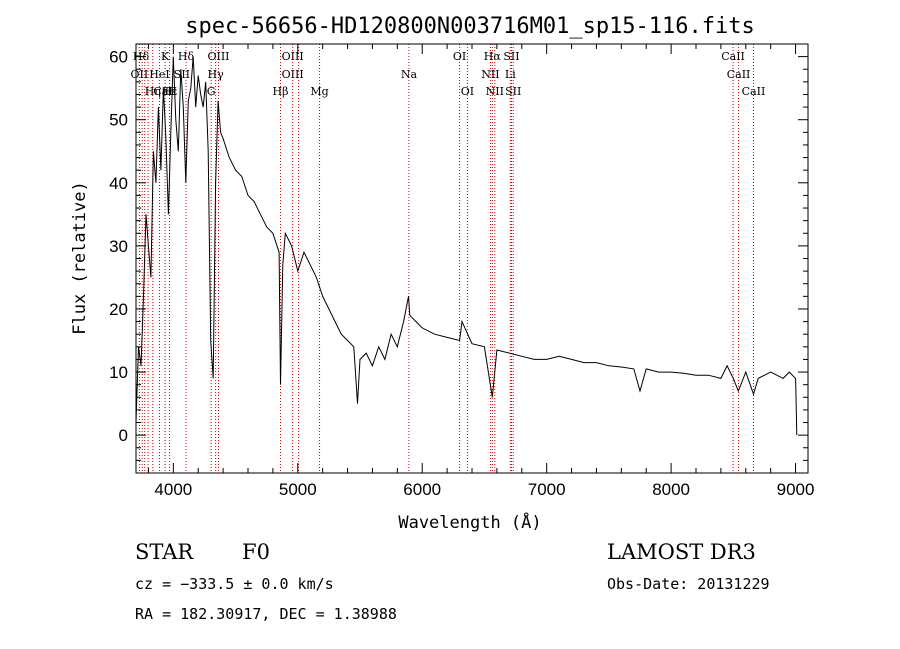 The image size is (900, 649). I want to click on y-tick-label: 30, so click(118, 246).